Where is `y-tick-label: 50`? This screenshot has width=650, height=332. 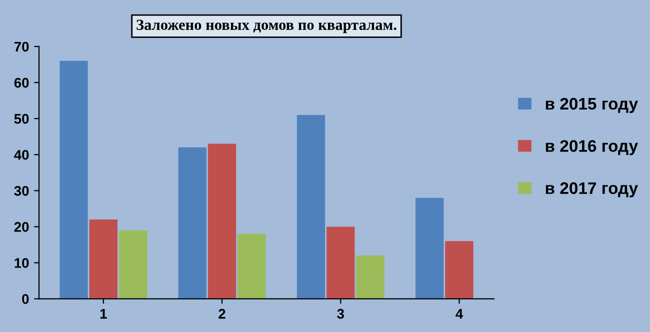
y-tick-label: 50 is located at coordinates (21, 119).